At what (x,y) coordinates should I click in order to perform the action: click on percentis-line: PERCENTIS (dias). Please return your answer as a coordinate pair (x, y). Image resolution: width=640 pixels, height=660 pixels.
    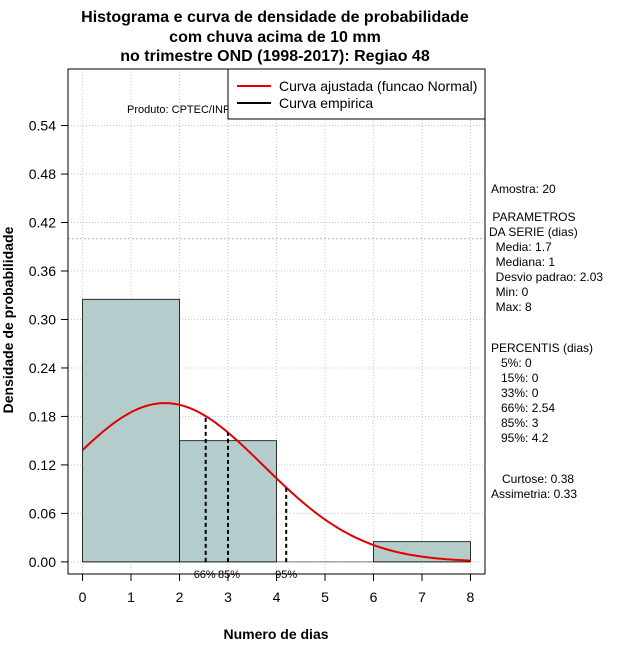
    Looking at the image, I should click on (542, 348).